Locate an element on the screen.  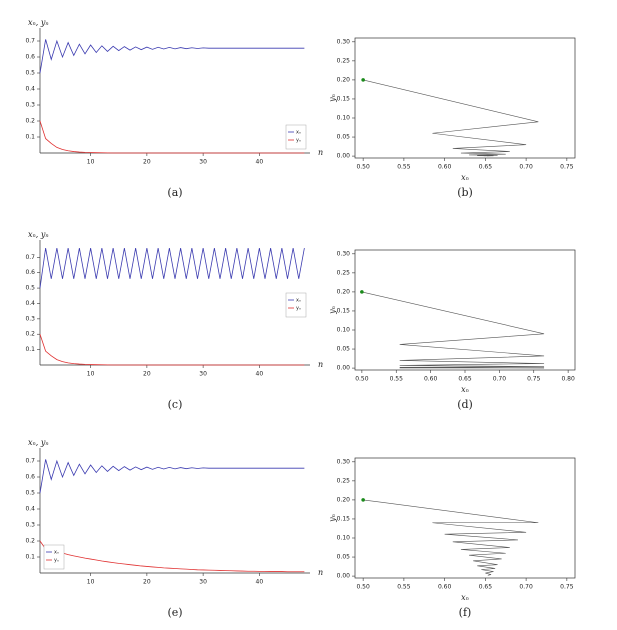
caption: (c) is located at coordinates (175, 404).